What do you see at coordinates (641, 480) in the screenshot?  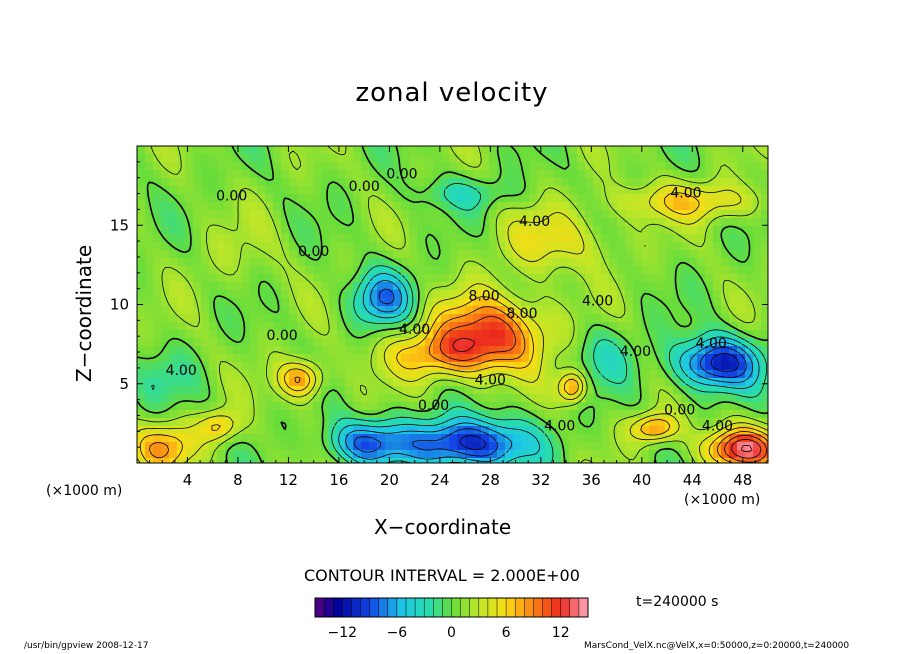 I see `x-tick-label: 40` at bounding box center [641, 480].